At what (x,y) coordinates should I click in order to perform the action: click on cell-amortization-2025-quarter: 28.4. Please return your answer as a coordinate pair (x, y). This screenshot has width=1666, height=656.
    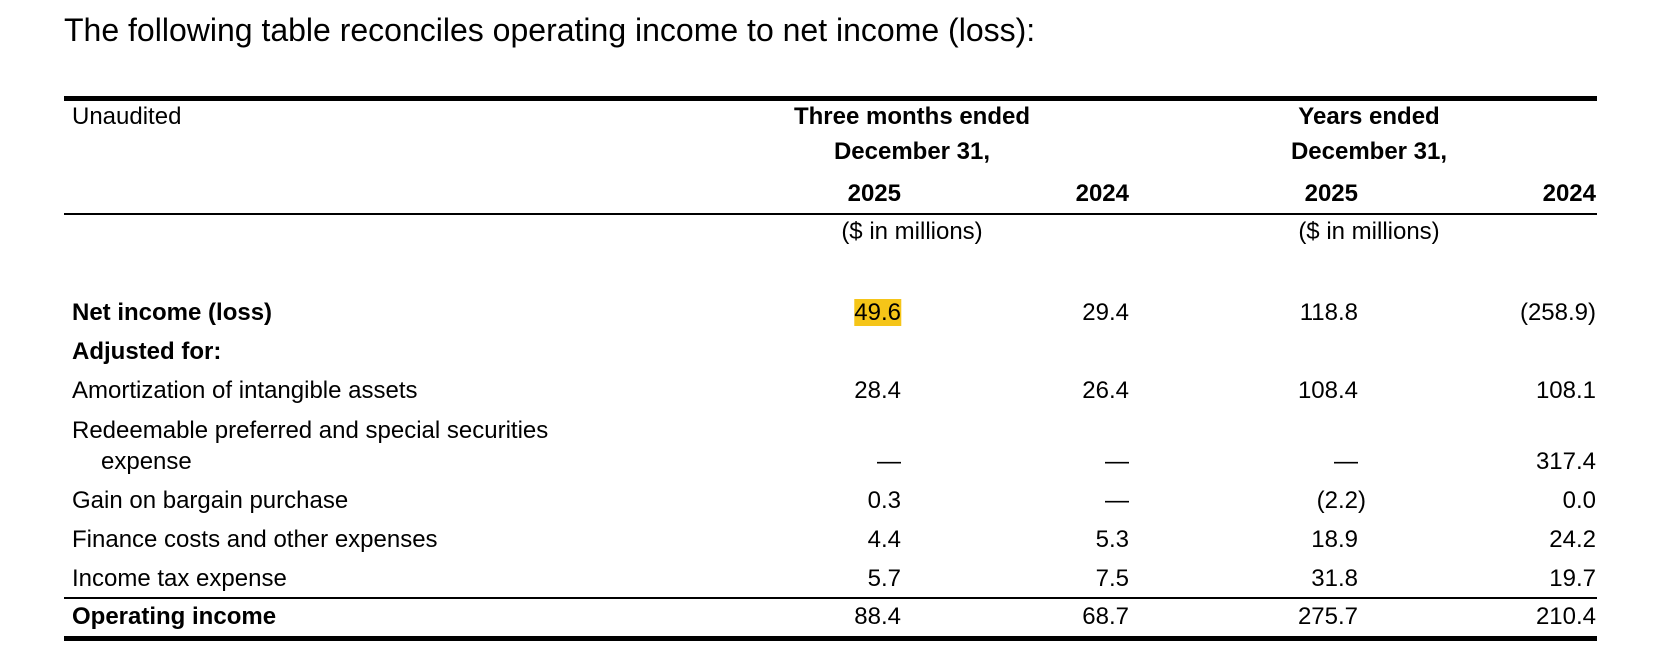
    Looking at the image, I should click on (877, 390).